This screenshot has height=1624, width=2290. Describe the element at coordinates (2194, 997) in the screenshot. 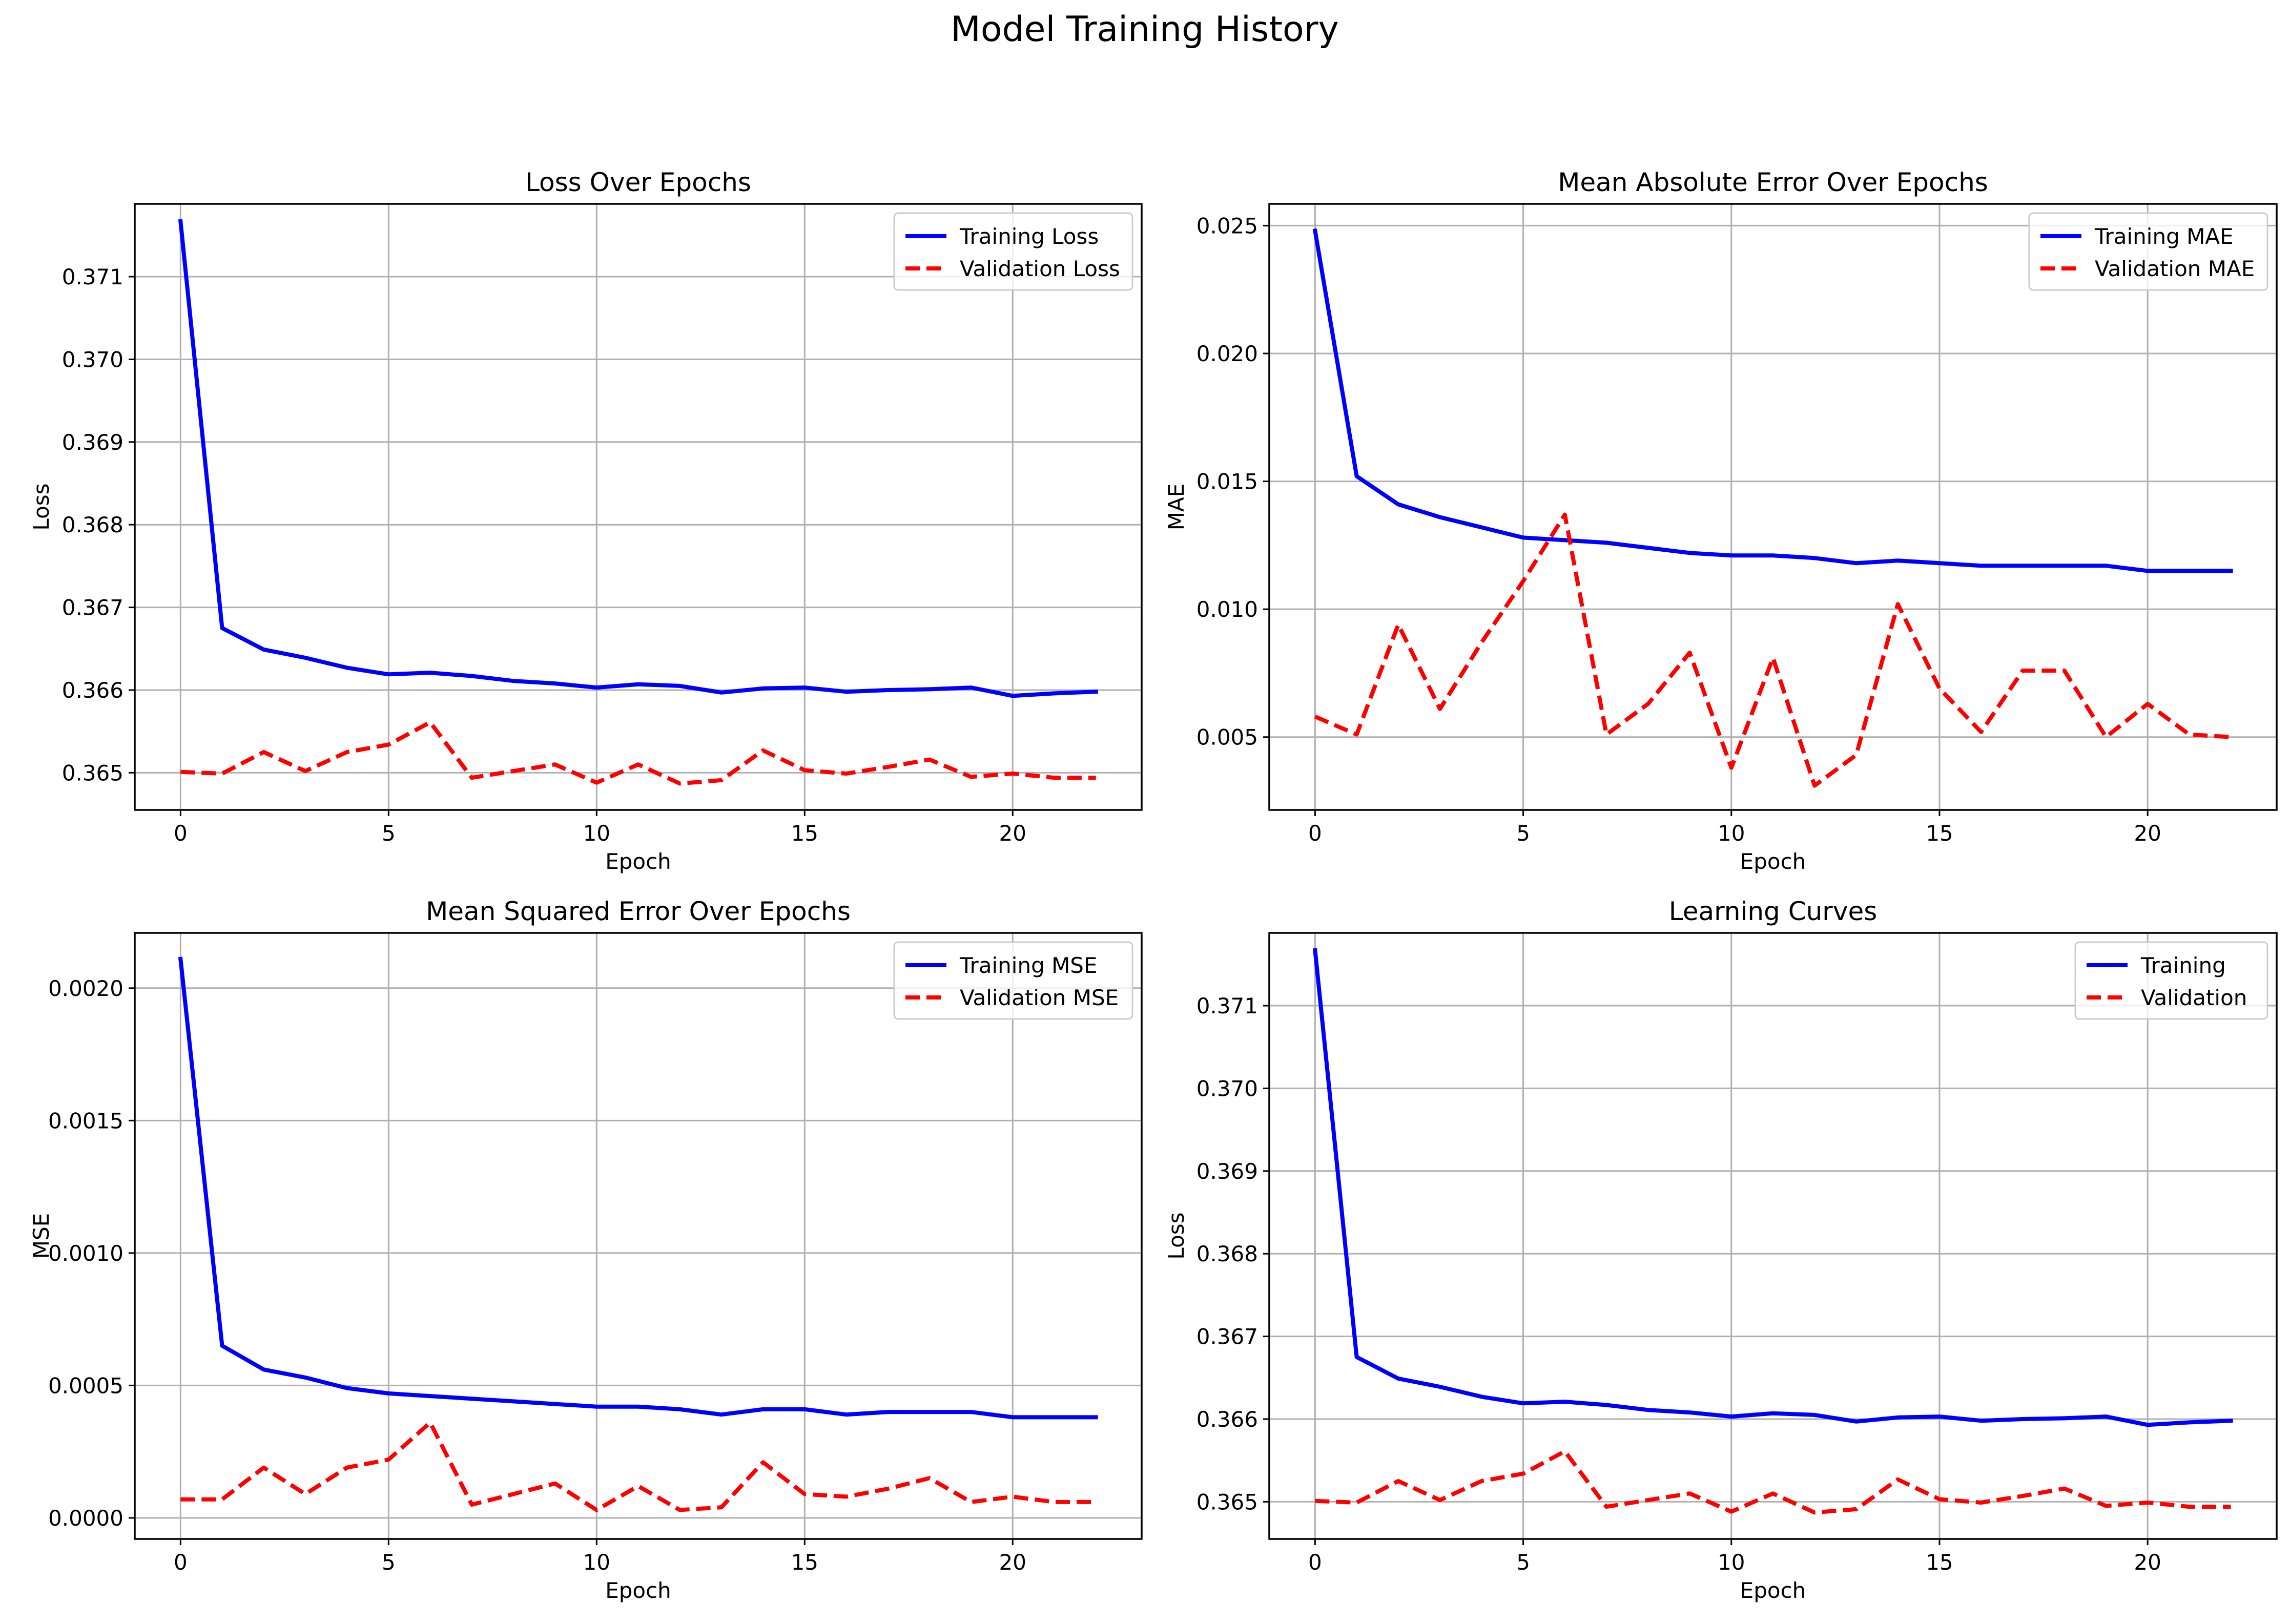

I see `legend-entry: Validation` at that location.